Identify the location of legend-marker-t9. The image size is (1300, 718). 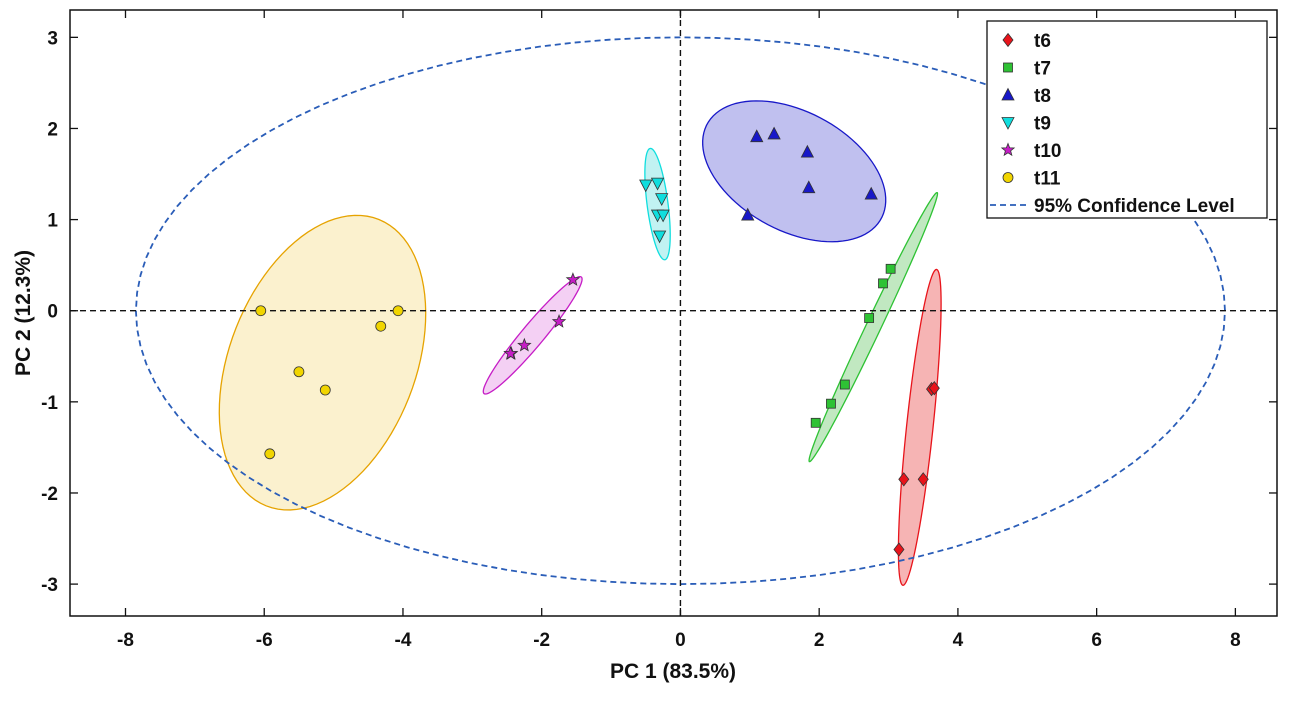
(1008, 123).